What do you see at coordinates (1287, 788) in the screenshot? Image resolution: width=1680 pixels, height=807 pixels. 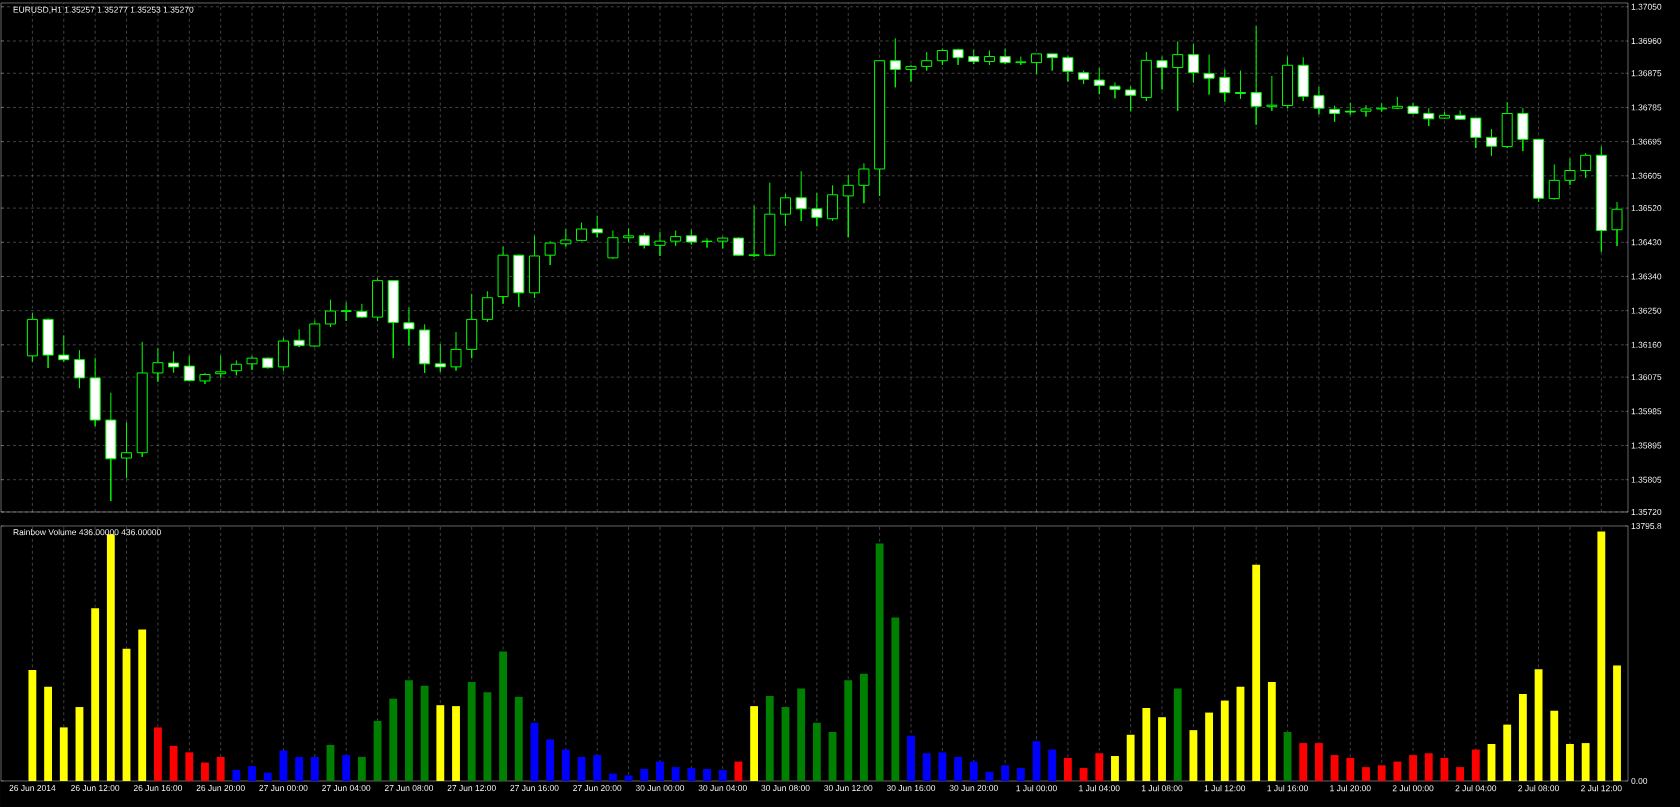 I see `x-tick-label: 1 Jul 16:00` at bounding box center [1287, 788].